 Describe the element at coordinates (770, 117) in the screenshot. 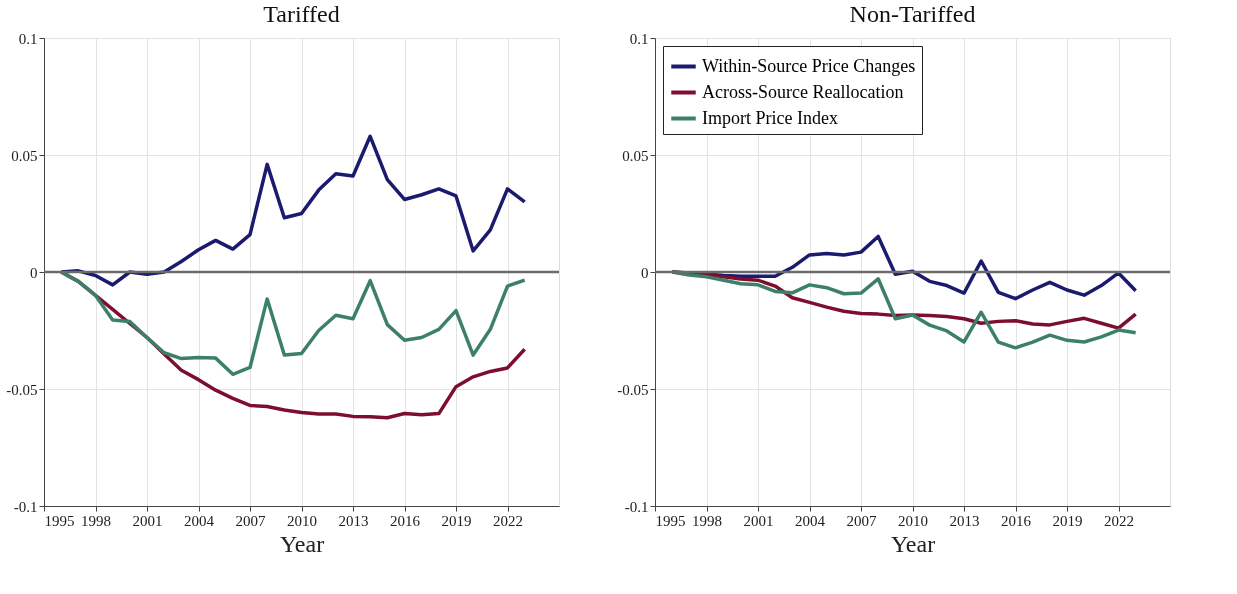

I see `legend-label: Import Price Index` at that location.